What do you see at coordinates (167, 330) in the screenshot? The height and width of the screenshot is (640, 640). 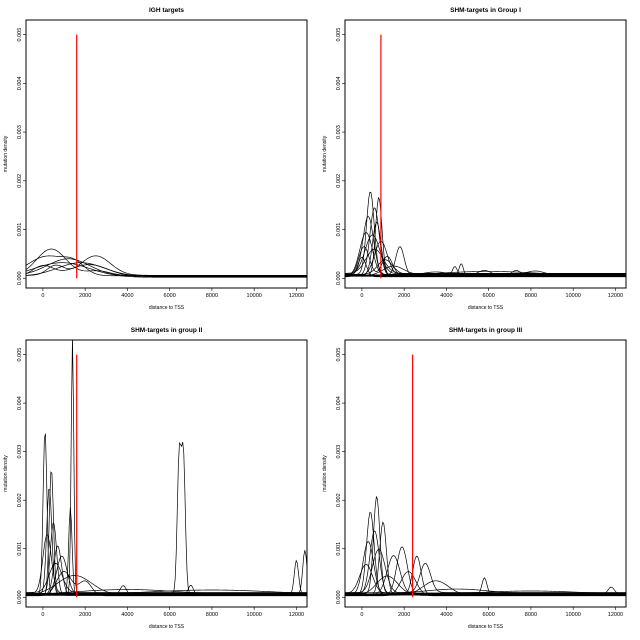 I see `chart-title: SHM-targets in group II` at bounding box center [167, 330].